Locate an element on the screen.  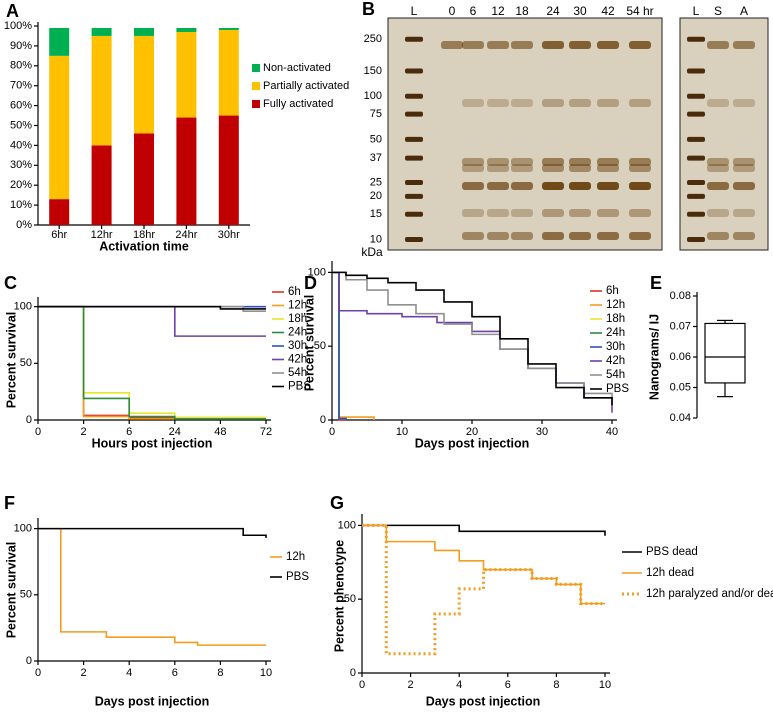
x-tick-label: 24 is located at coordinates (175, 432).